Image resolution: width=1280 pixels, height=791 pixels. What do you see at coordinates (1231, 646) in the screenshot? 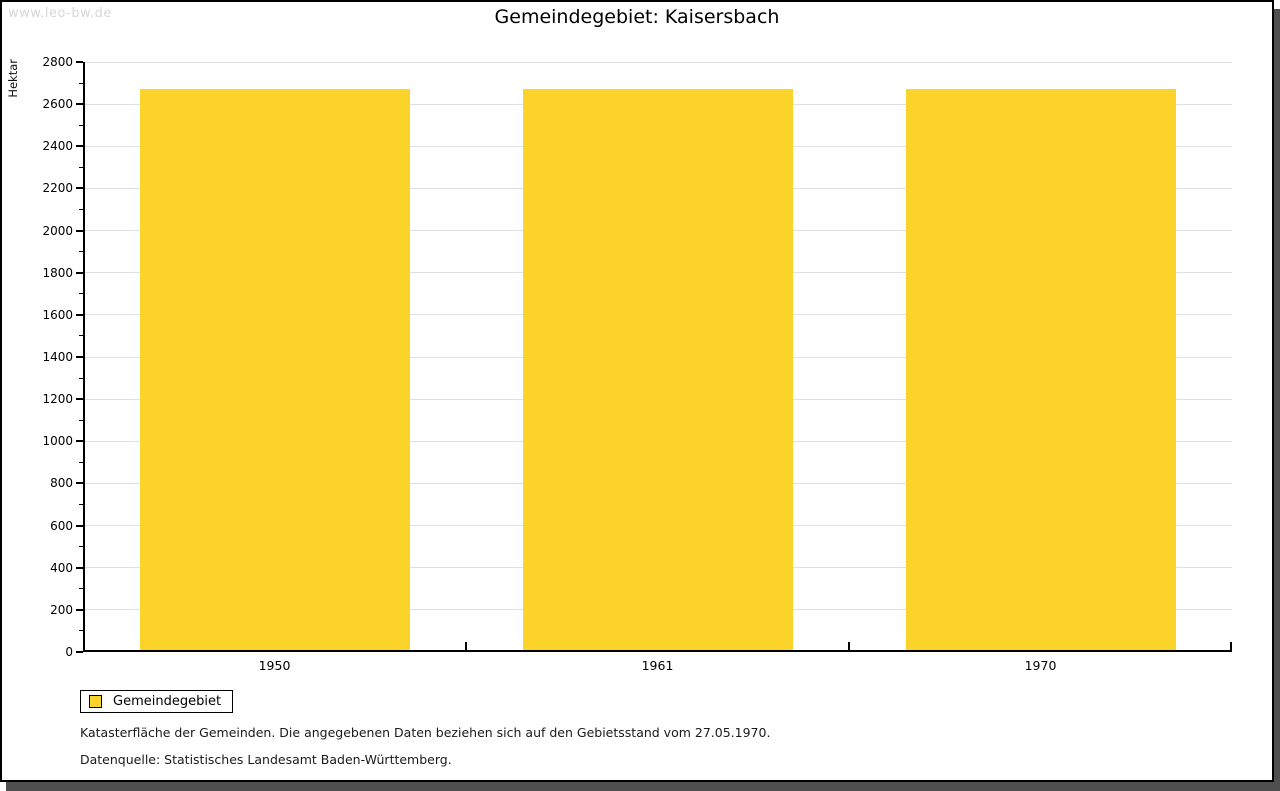
I see `x-tick-end` at bounding box center [1231, 646].